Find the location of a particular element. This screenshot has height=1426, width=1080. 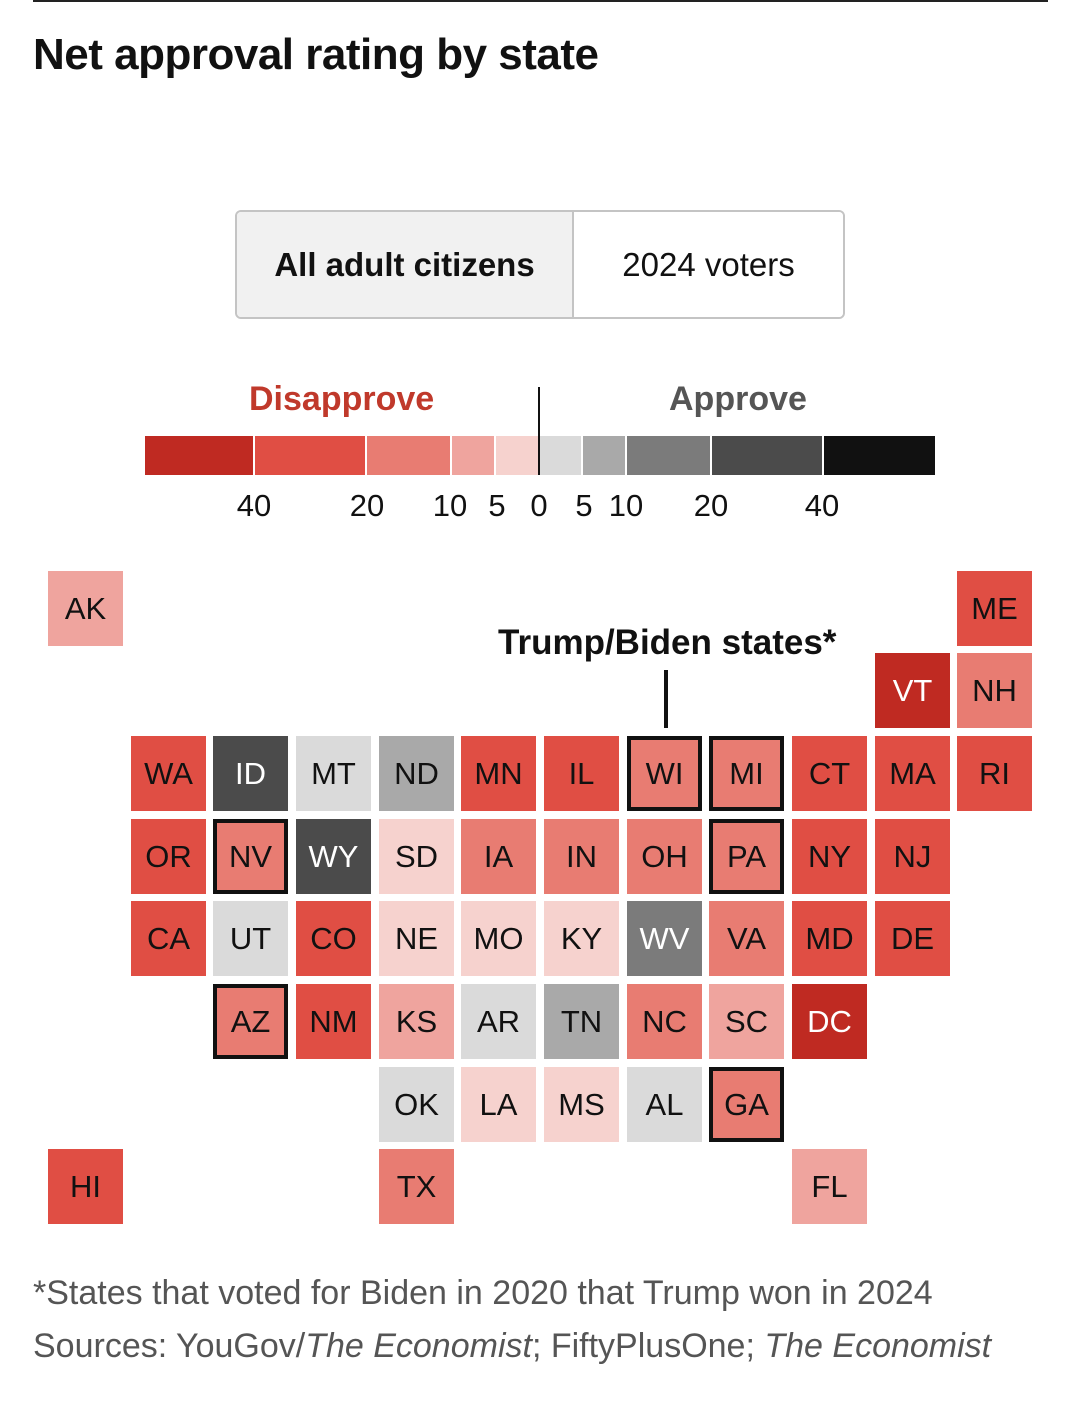

state-tile-de: DE is located at coordinates (912, 938).